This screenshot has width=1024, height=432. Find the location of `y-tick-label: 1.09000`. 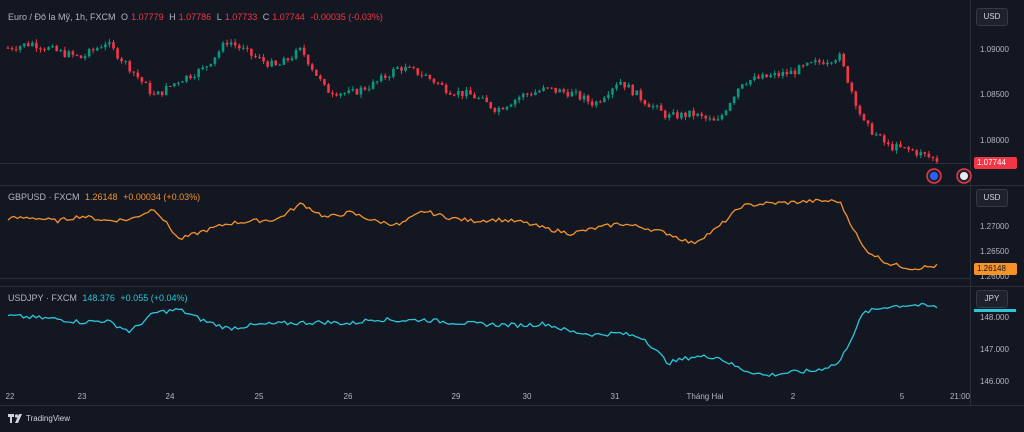

y-tick-label: 1.09000 is located at coordinates (994, 49).